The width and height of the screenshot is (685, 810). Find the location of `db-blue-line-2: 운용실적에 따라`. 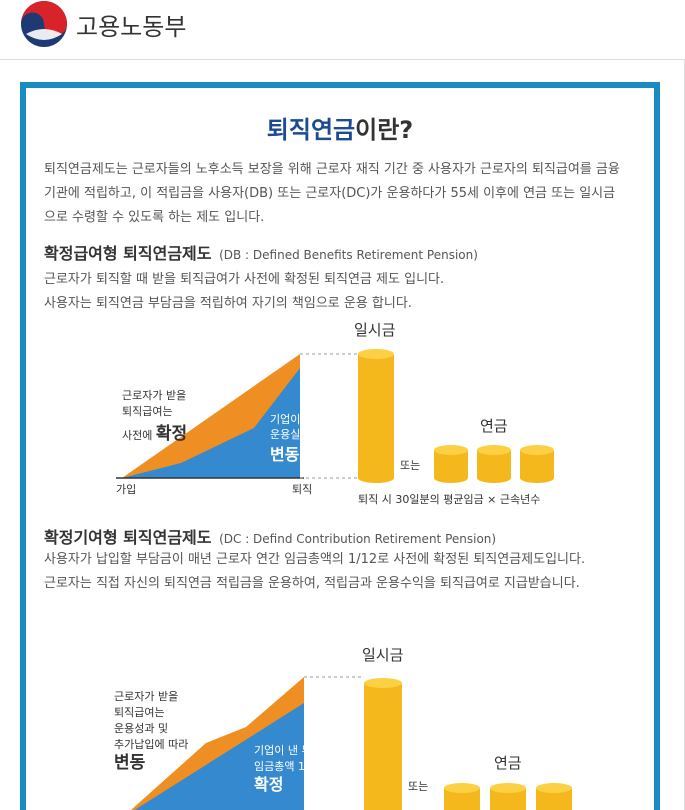

db-blue-line-2: 운용실적에 따라 is located at coordinates (307, 434).